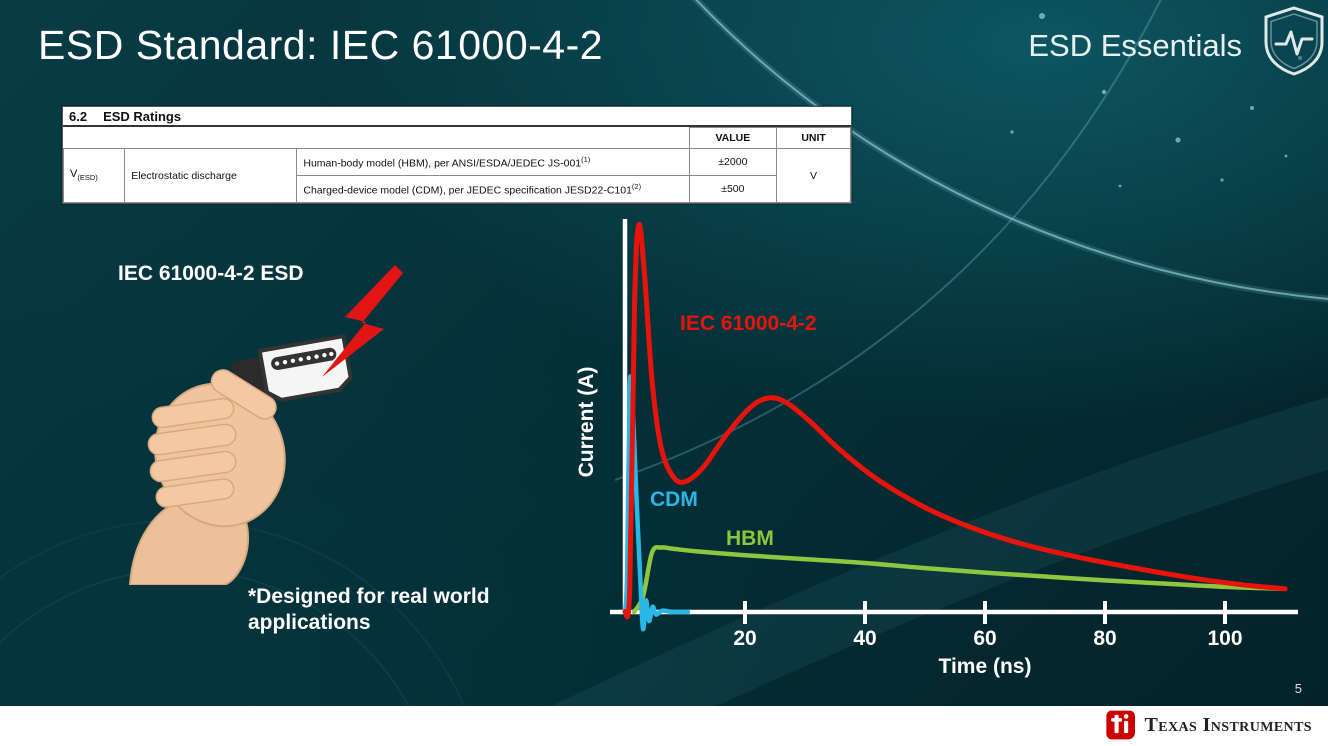 The height and width of the screenshot is (746, 1328). Describe the element at coordinates (211, 273) in the screenshot. I see `illustration-caption: IEC 61000-4-2 ESD` at that location.